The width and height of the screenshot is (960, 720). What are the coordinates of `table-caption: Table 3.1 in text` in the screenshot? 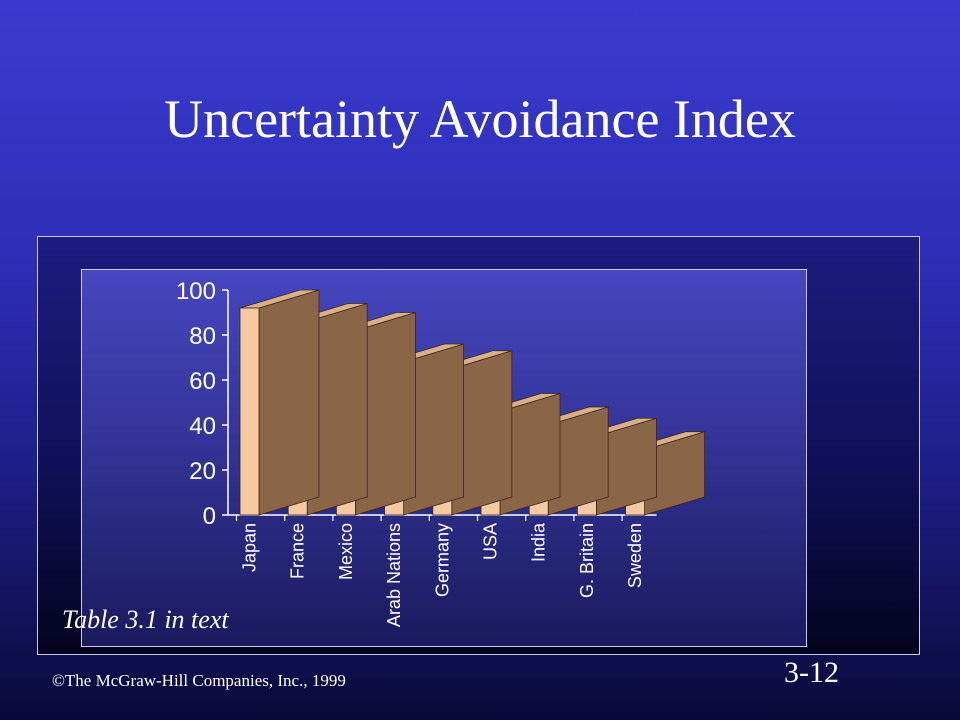 It's located at (145, 619).